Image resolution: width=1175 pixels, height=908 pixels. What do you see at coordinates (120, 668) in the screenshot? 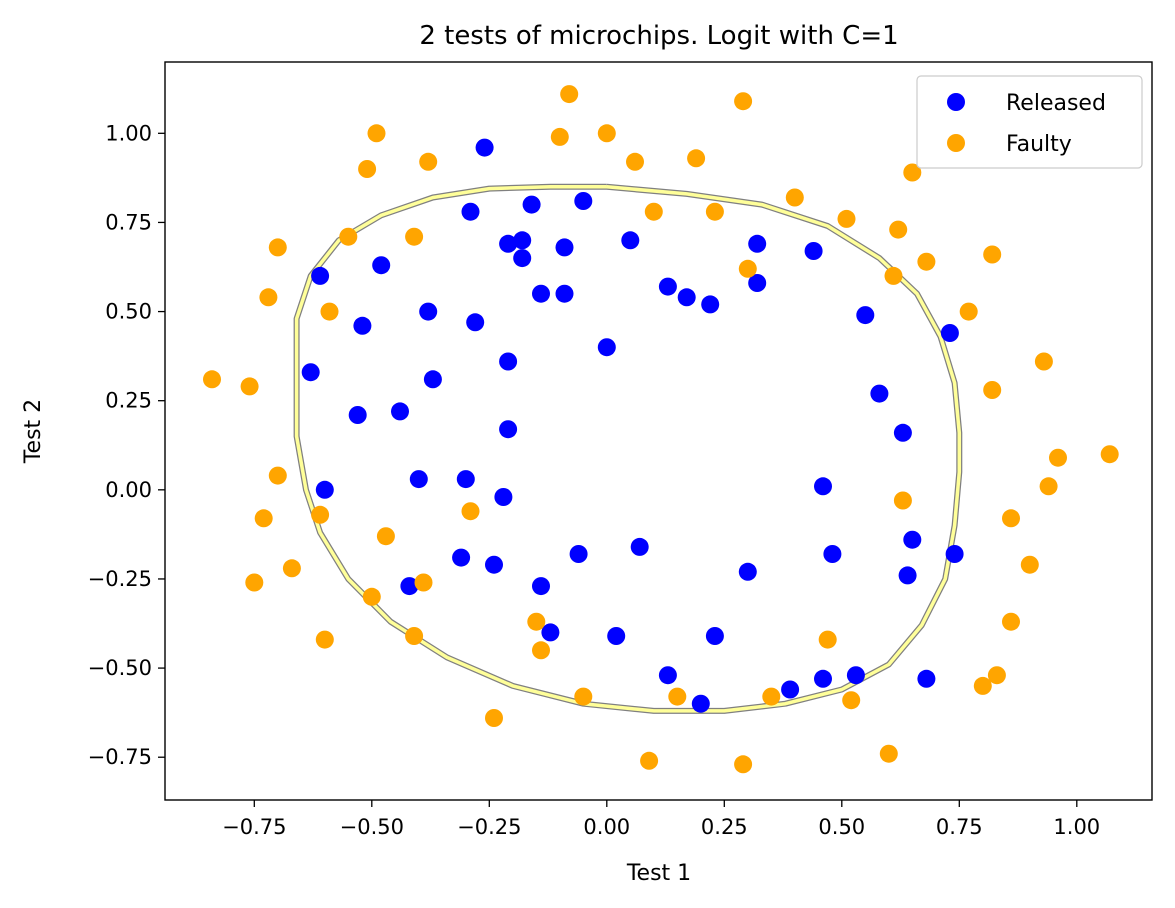
I see `y-tick-label: −0.50` at bounding box center [120, 668].